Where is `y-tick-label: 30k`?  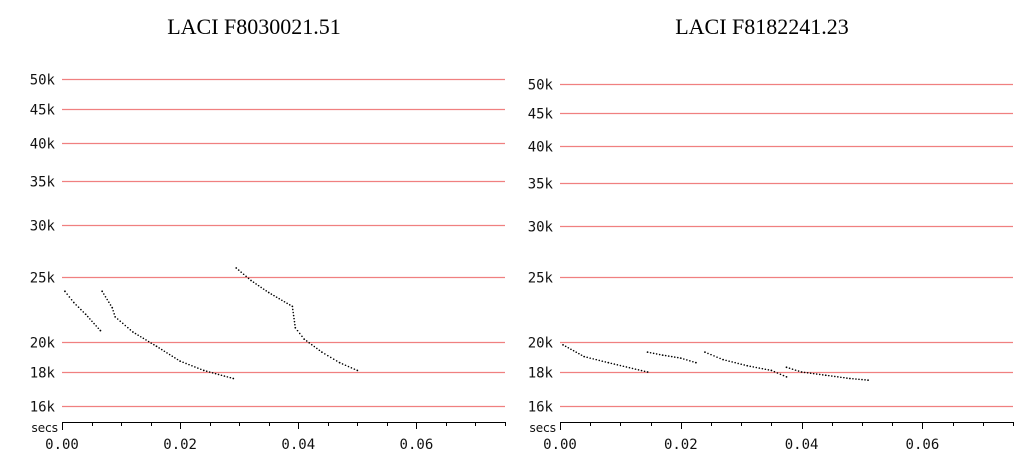 y-tick-label: 30k is located at coordinates (541, 228).